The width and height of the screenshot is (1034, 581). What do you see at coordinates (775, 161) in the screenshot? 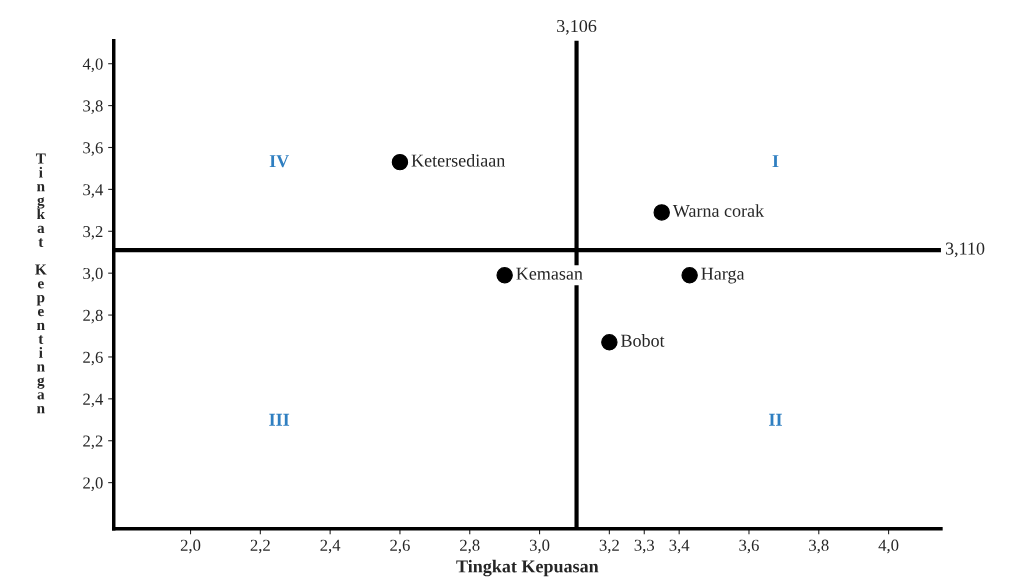
I see `annotation: I` at bounding box center [775, 161].